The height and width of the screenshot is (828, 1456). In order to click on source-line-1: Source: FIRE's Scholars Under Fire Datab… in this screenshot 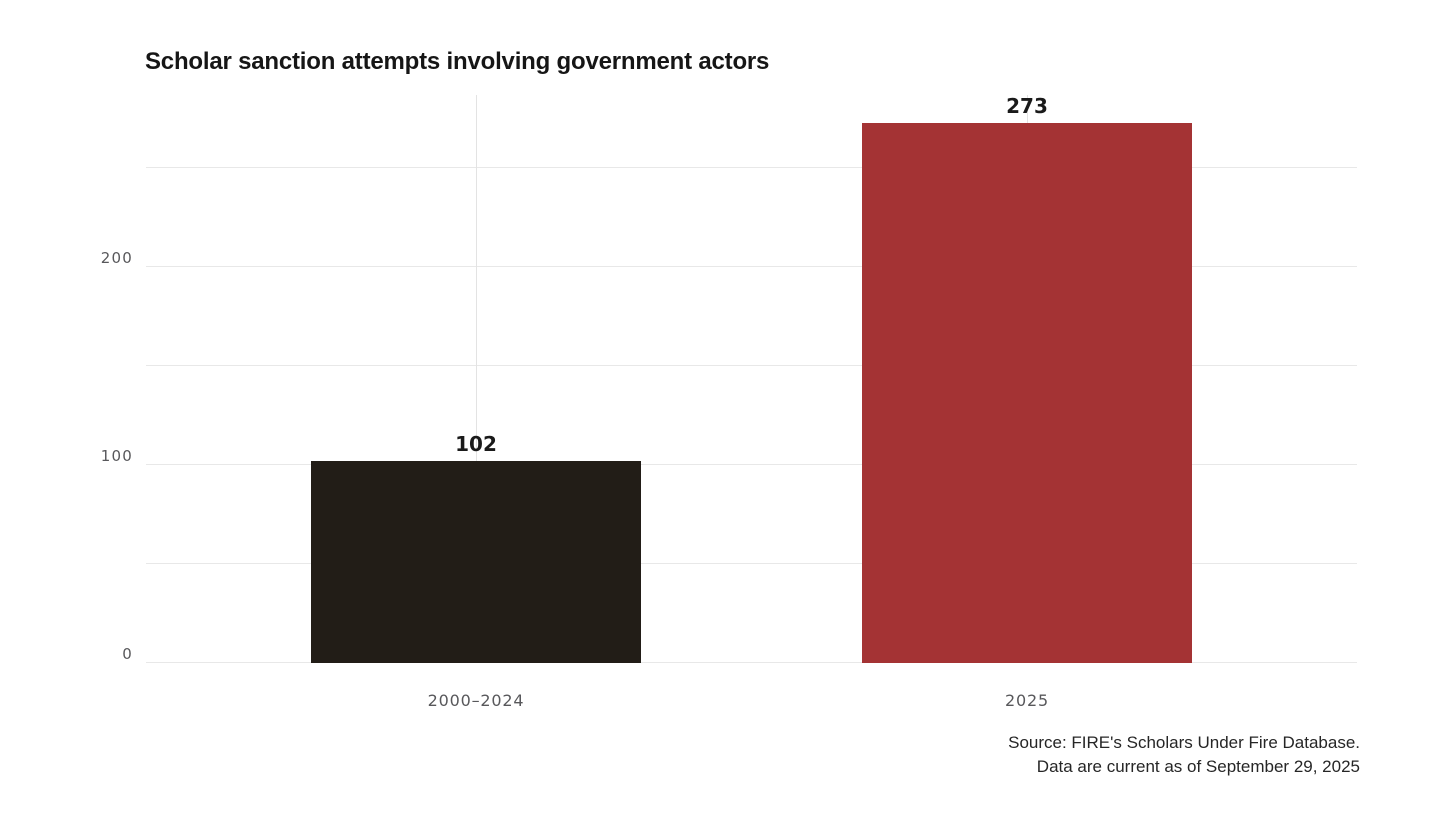, I will do `click(1184, 742)`.